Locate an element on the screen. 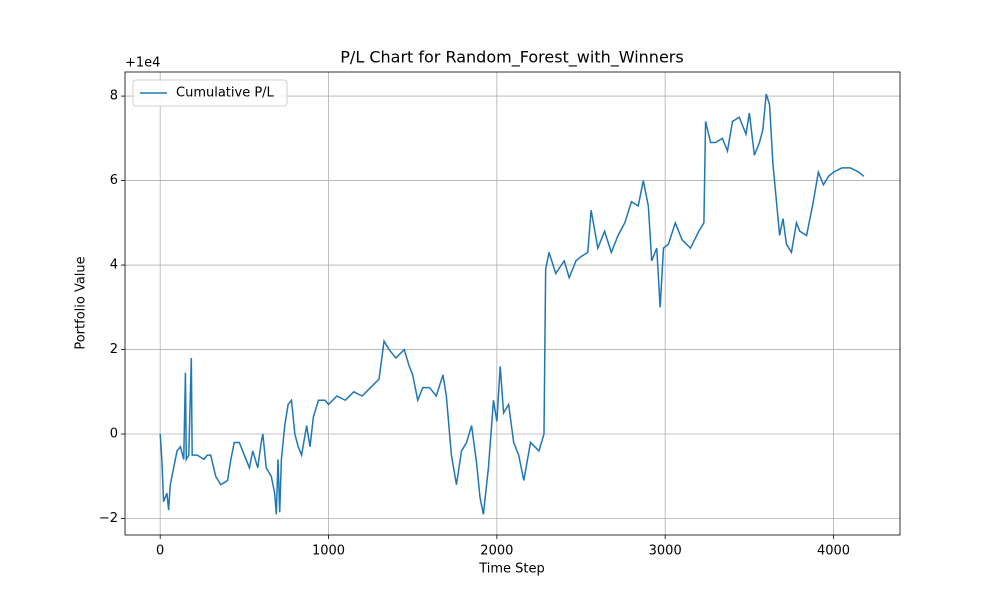 The width and height of the screenshot is (1000, 600). x-tick-label: 3000 is located at coordinates (665, 551).